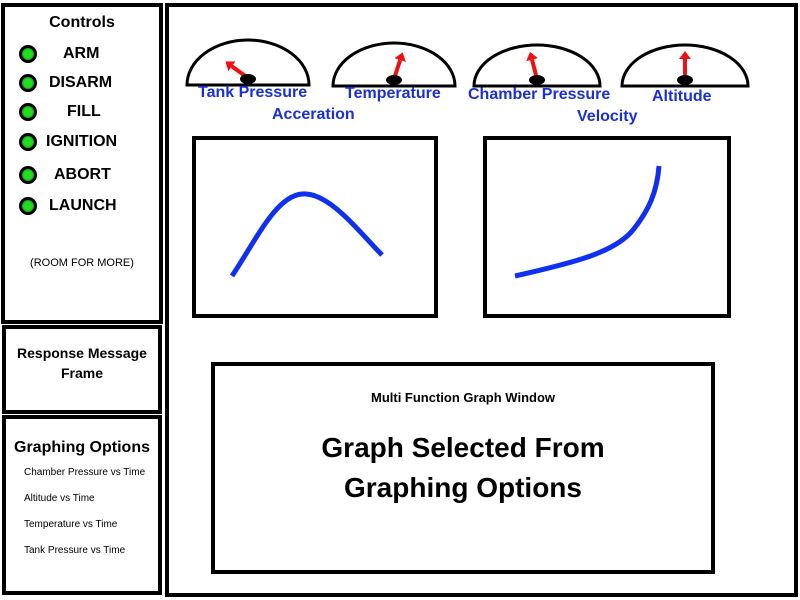 This screenshot has height=600, width=800. What do you see at coordinates (607, 116) in the screenshot?
I see `velocity-graph-label: Velocity` at bounding box center [607, 116].